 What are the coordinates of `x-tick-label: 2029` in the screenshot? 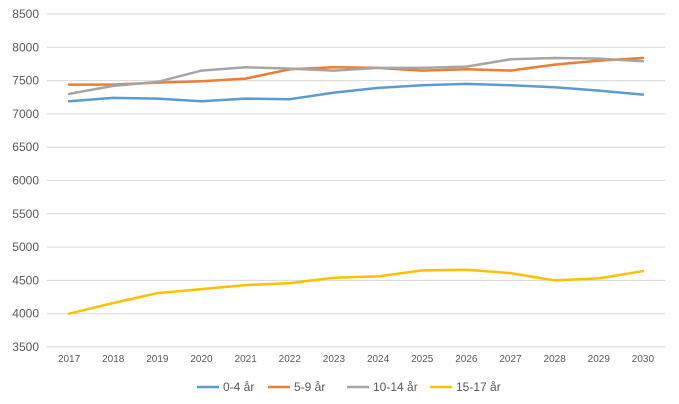 It's located at (599, 359).